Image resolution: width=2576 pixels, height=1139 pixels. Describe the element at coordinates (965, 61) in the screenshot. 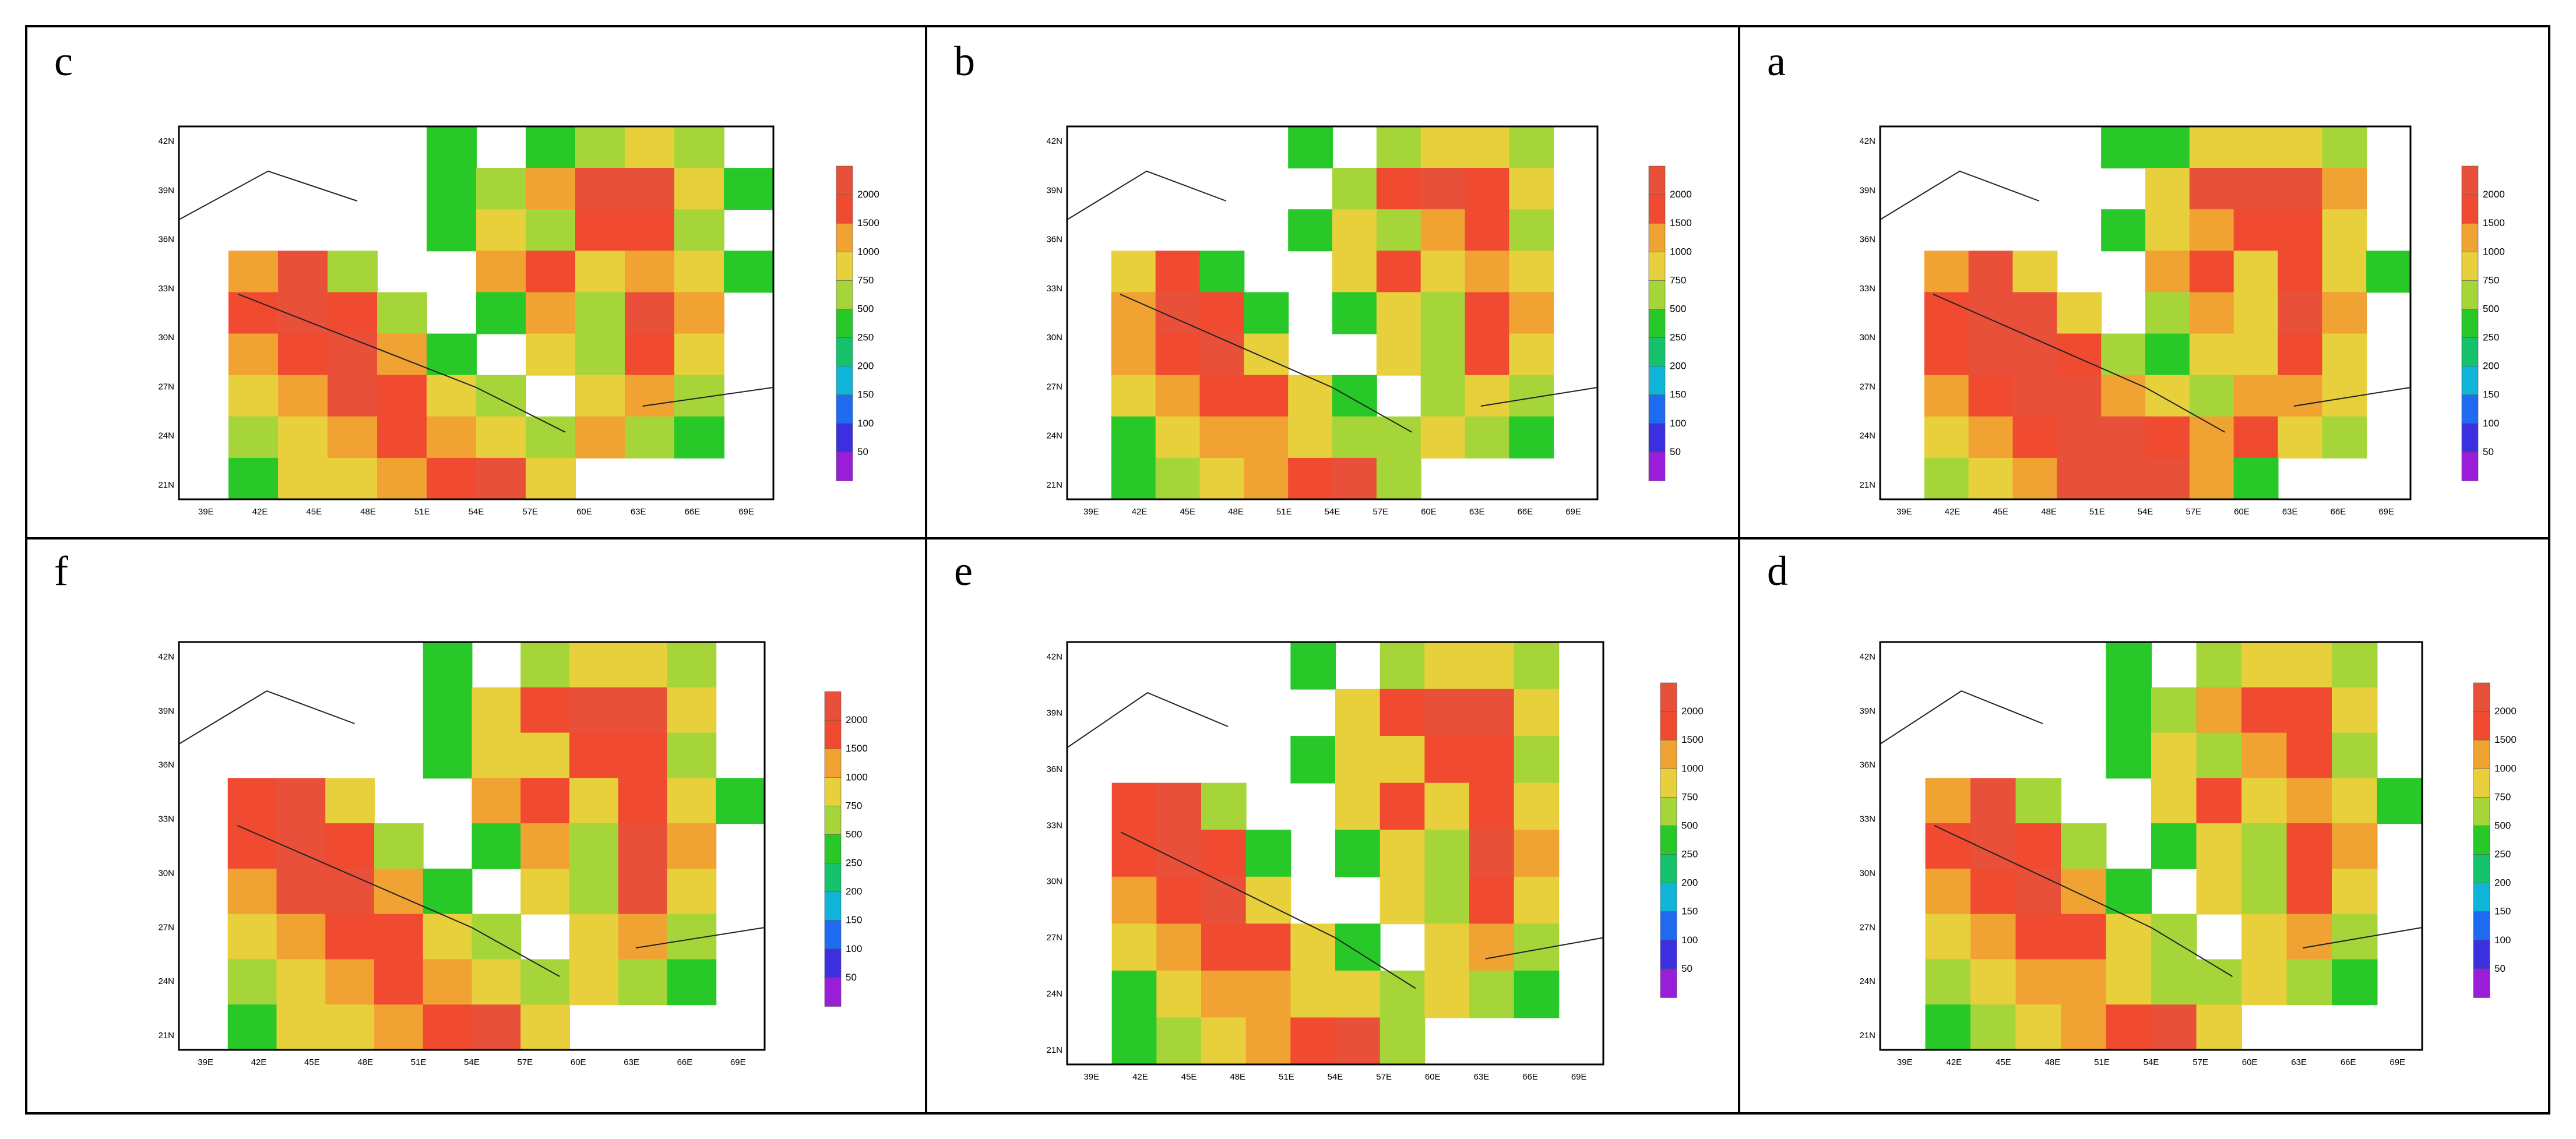

I see `panel-label: b` at that location.